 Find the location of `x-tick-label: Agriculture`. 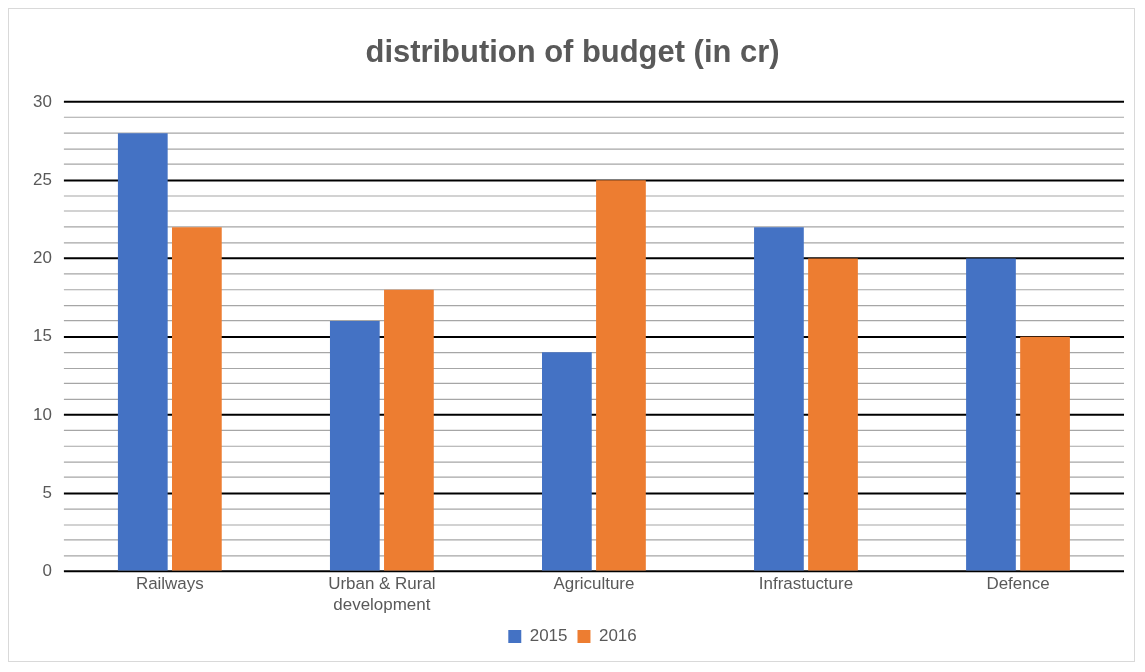

x-tick-label: Agriculture is located at coordinates (594, 584).